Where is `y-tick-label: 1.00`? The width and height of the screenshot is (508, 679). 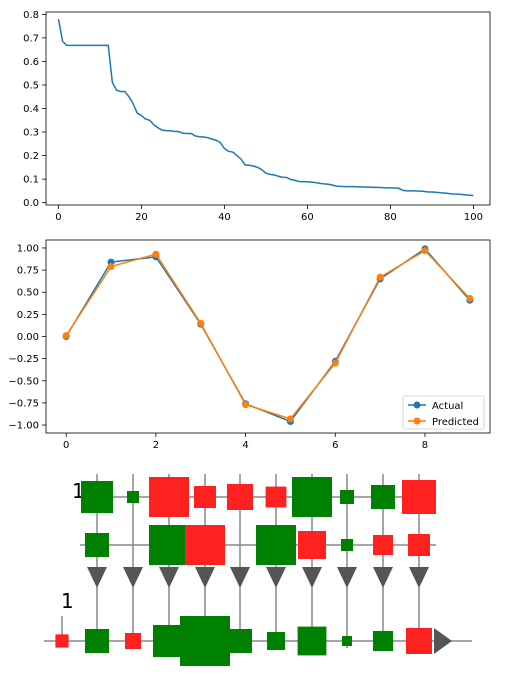 y-tick-label: 1.00 is located at coordinates (28, 248).